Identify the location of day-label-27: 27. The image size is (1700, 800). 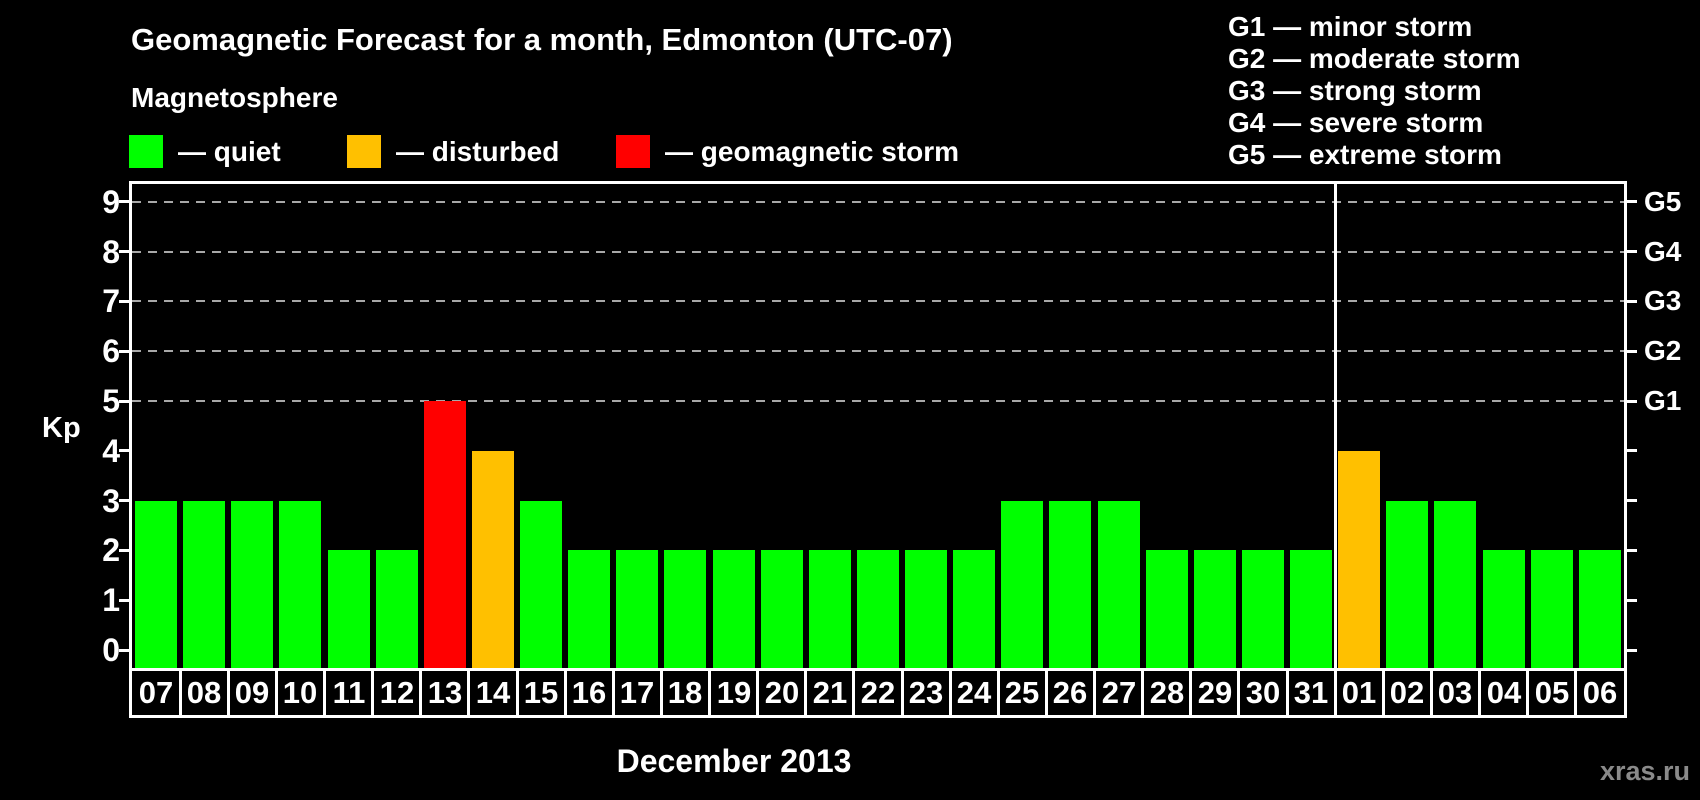
(1119, 692).